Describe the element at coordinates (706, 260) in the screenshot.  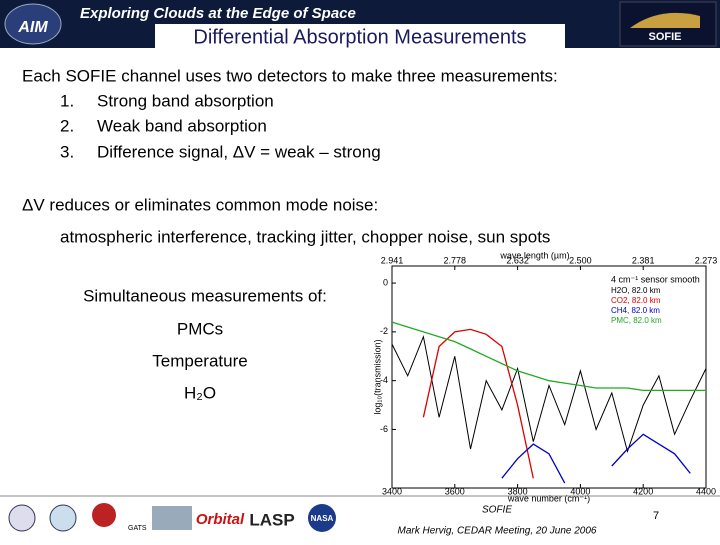
I see `x2-tick-label: 2.273` at that location.